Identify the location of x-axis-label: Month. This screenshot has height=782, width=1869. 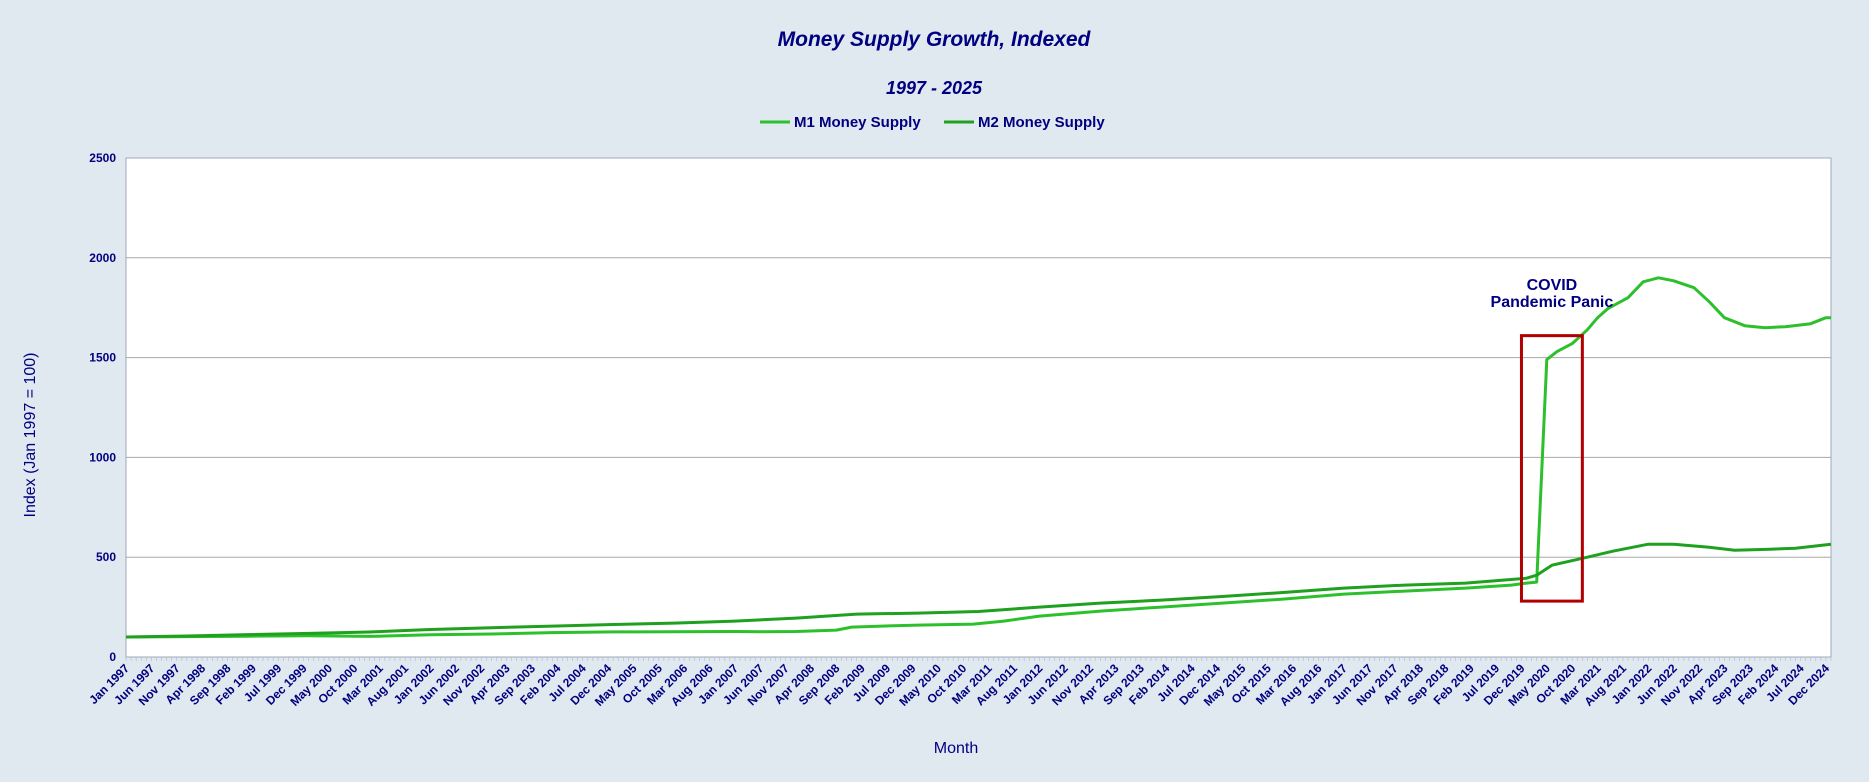
(956, 748).